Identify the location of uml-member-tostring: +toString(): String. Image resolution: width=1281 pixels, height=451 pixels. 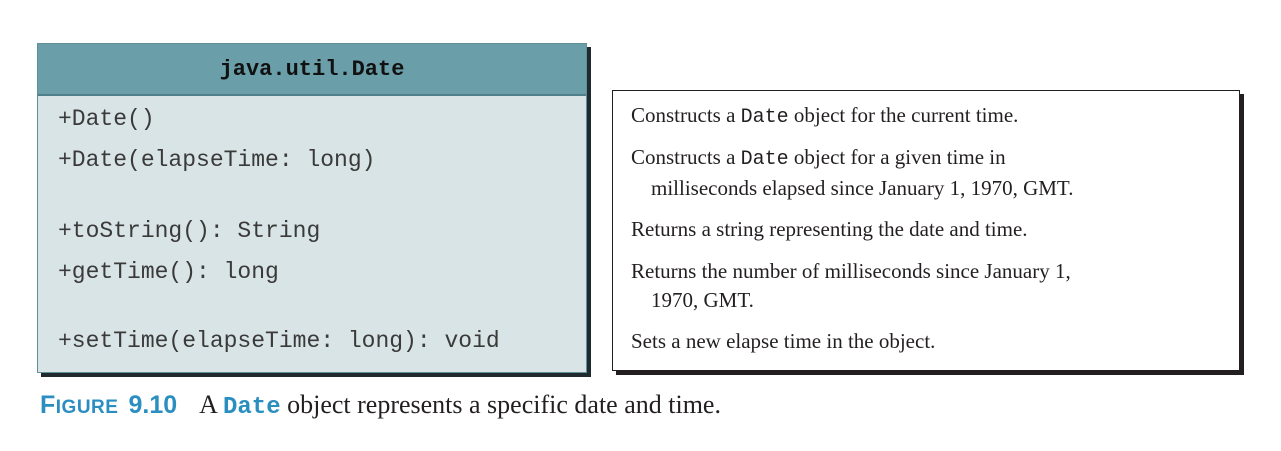
(189, 231).